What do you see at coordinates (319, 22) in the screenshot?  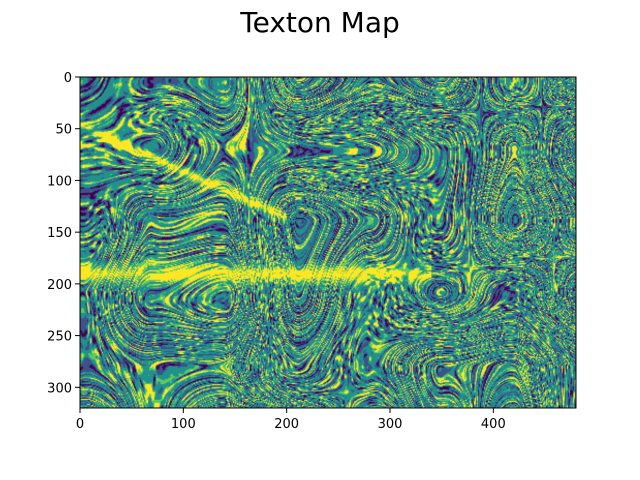 I see `chart-title: Texton Map` at bounding box center [319, 22].